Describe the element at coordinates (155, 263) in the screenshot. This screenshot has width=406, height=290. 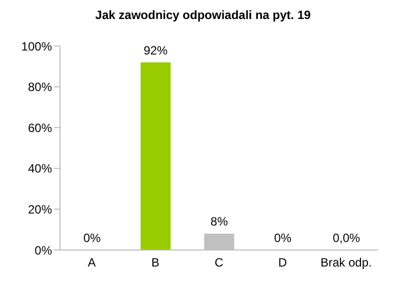
I see `x-tick-label: B` at that location.